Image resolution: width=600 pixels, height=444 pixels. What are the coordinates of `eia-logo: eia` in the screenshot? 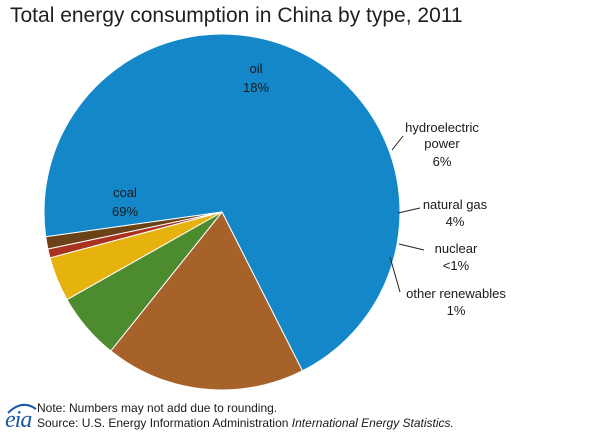 It's located at (18, 420).